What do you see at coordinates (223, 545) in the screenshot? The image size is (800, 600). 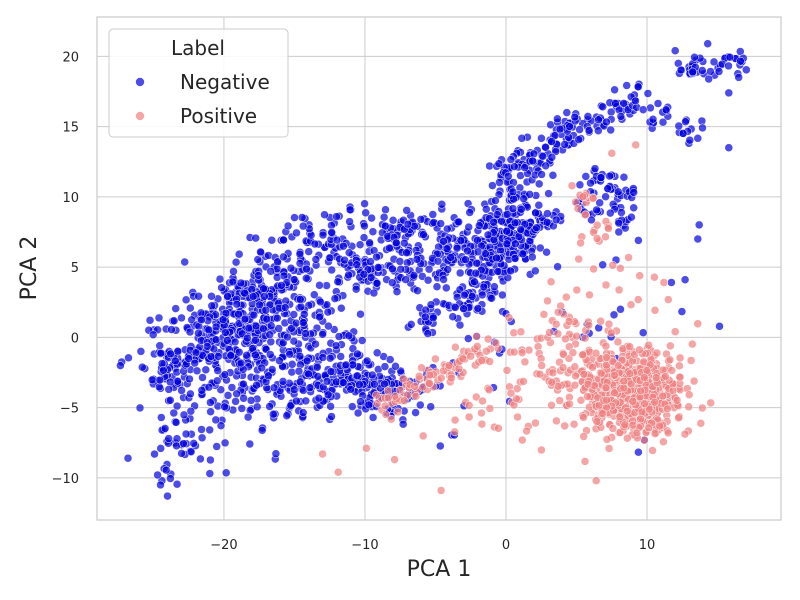 I see `x-tick-label: −20` at bounding box center [223, 545].